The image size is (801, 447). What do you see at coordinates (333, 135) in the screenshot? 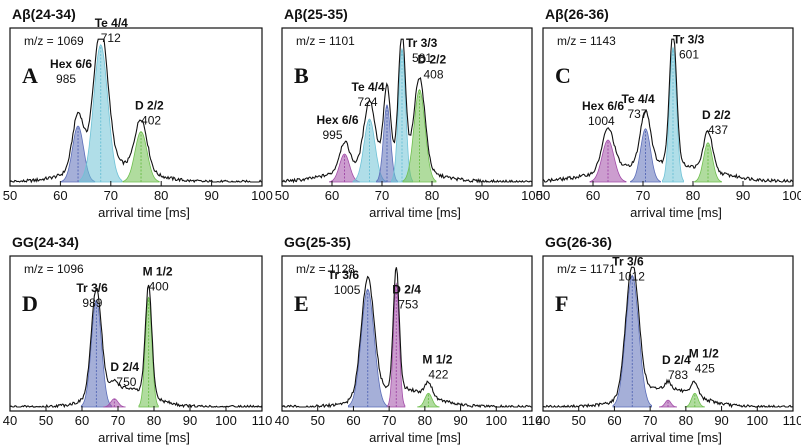
I see `peak-cross-section-value: 995` at bounding box center [333, 135].